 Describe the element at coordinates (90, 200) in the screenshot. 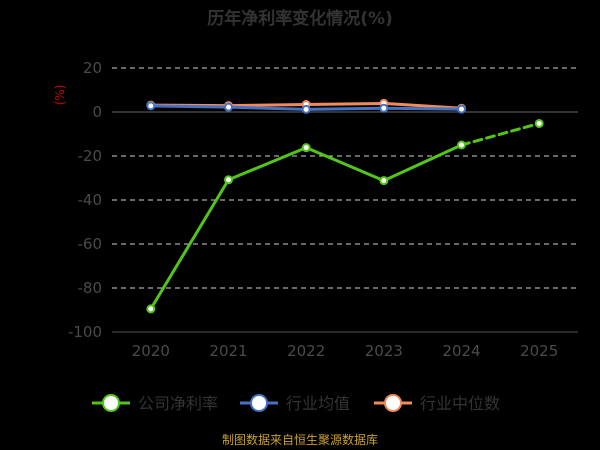

I see `y-tick-label: -40` at that location.